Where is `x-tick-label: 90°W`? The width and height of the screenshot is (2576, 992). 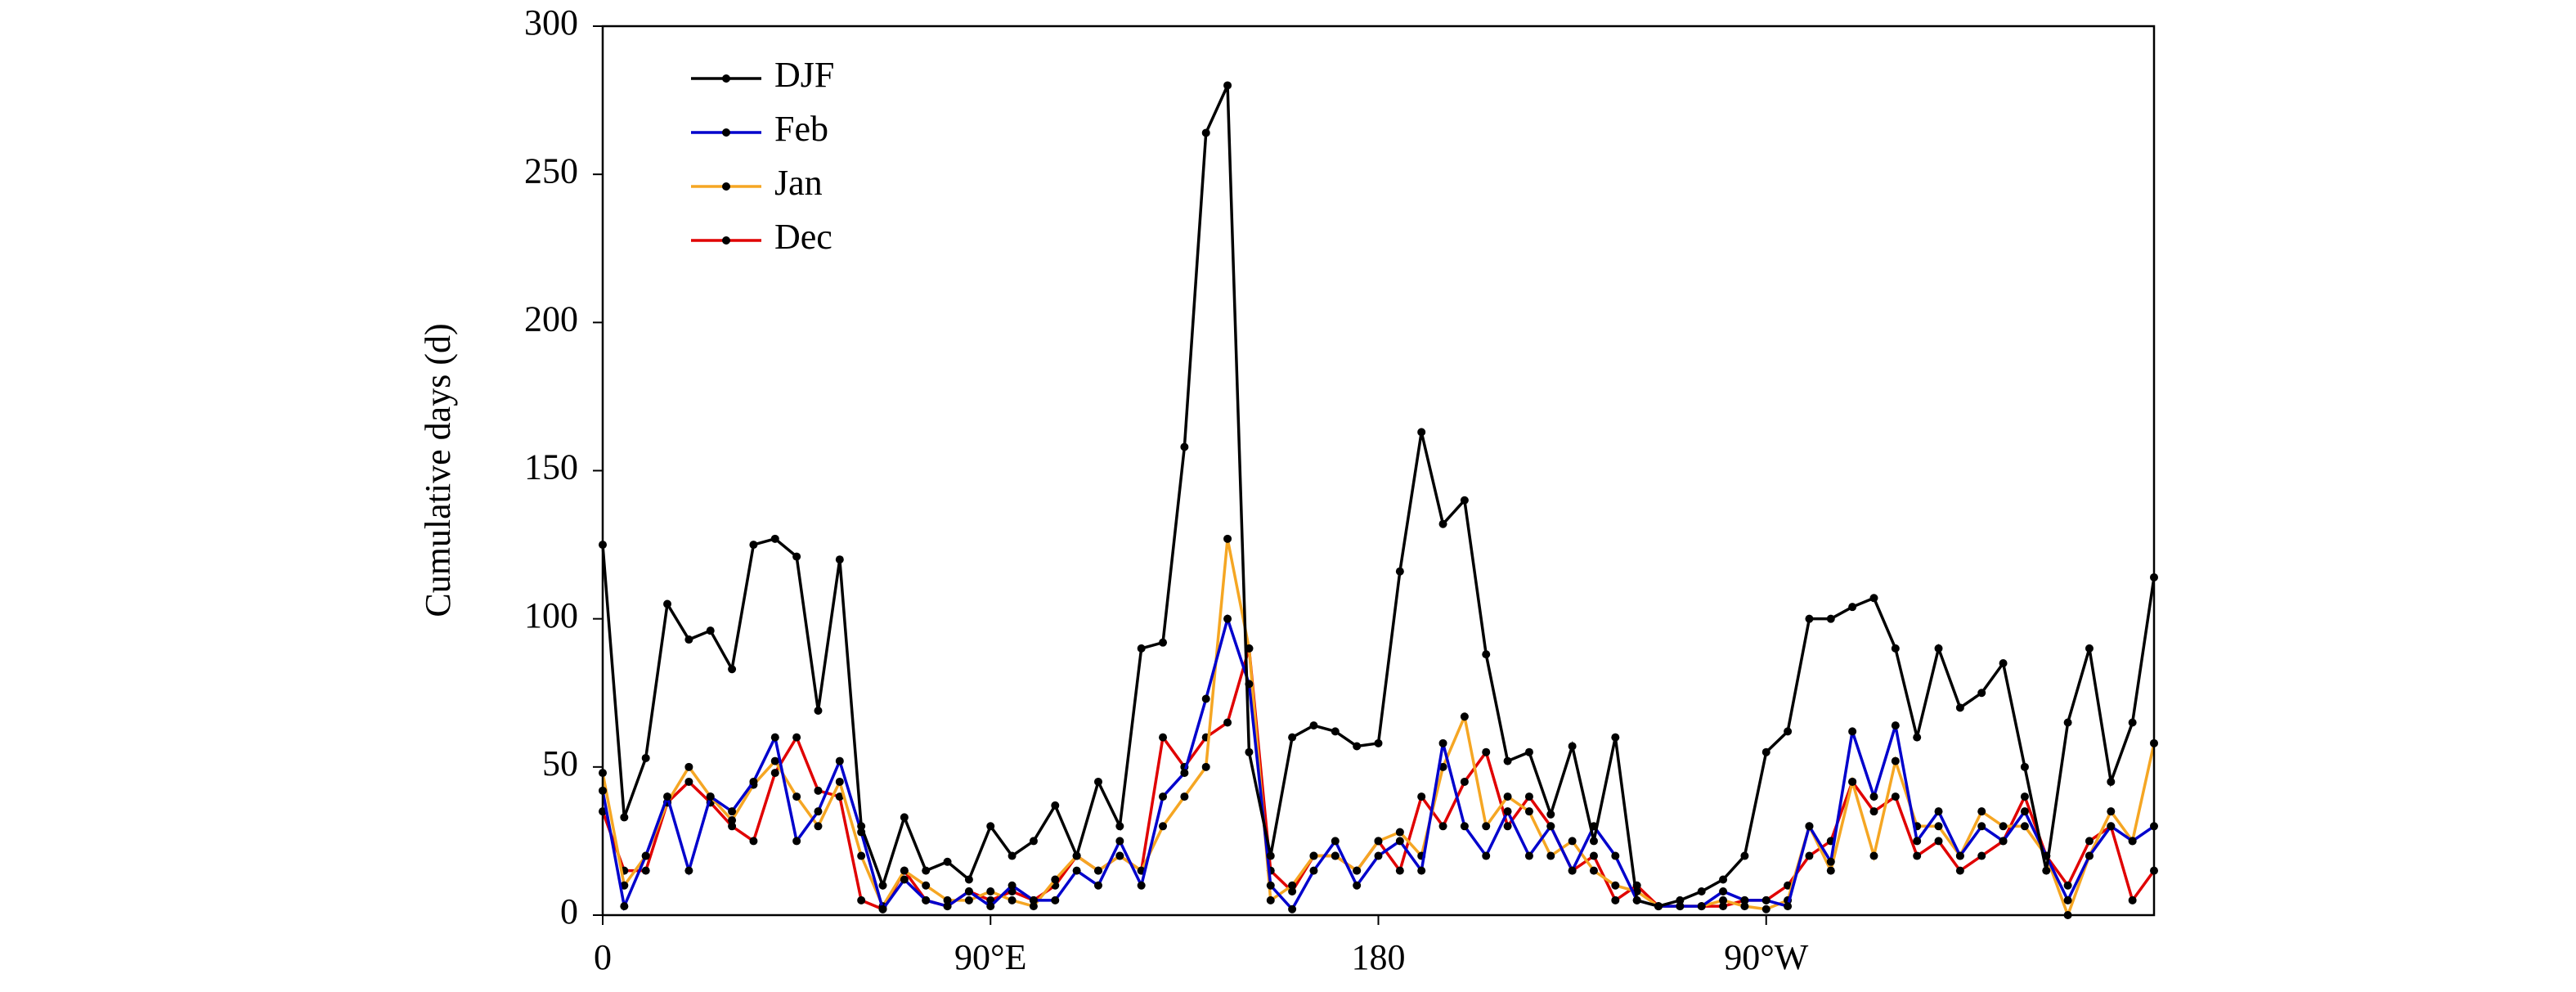
x-tick-label: 90°W is located at coordinates (1766, 957).